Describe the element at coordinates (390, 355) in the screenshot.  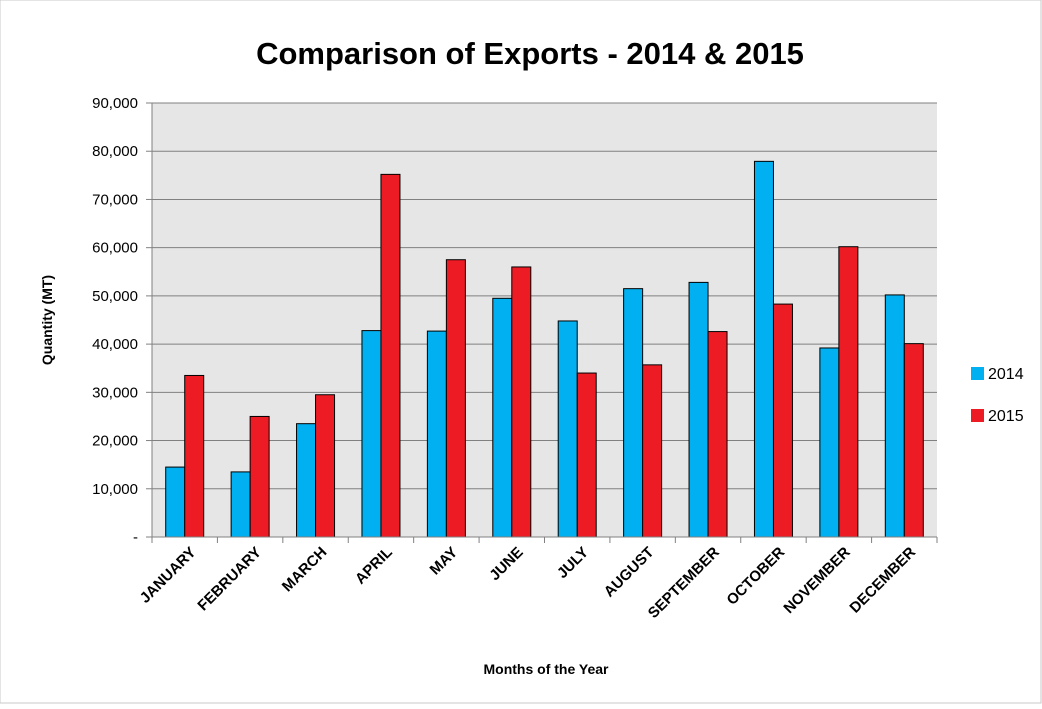
I see `bar-2015-april` at that location.